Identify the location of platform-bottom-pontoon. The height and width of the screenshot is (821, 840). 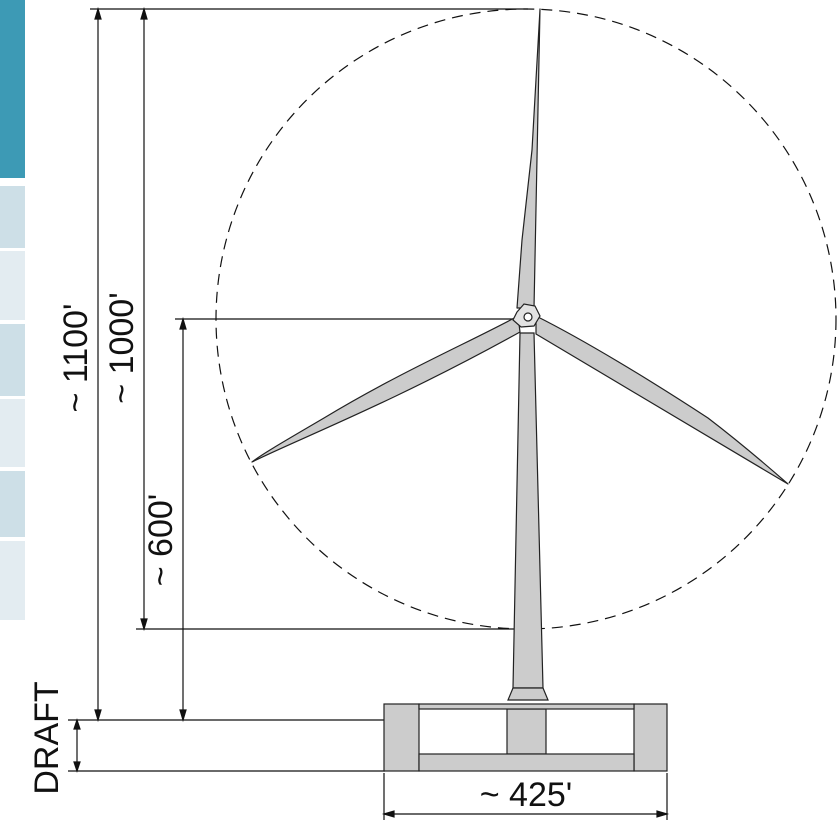
(526, 762).